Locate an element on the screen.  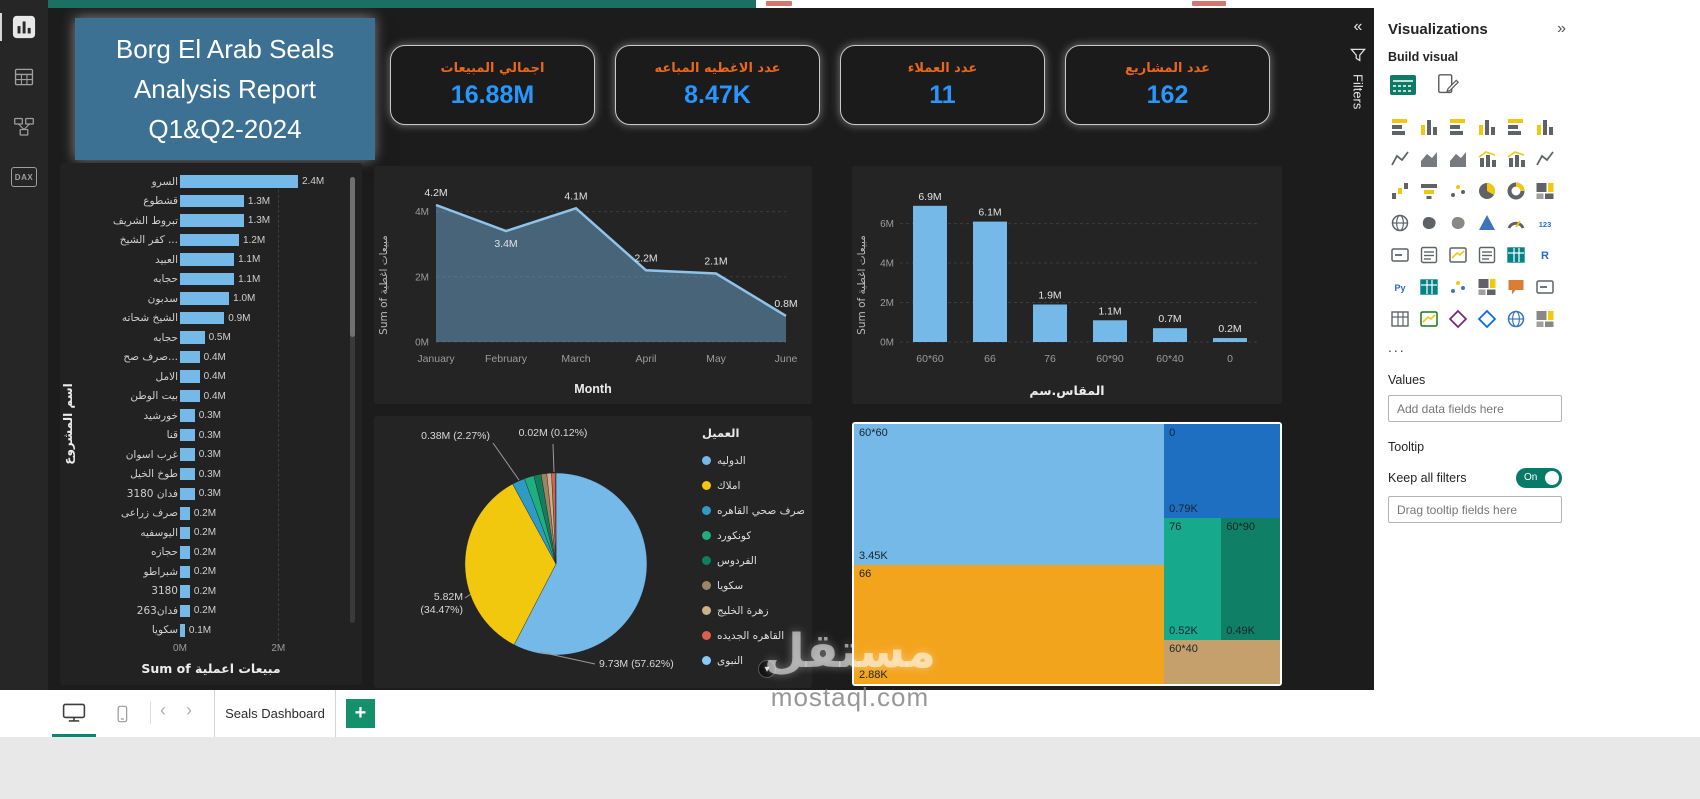
legend-item: كونكورد is located at coordinates (753, 535).